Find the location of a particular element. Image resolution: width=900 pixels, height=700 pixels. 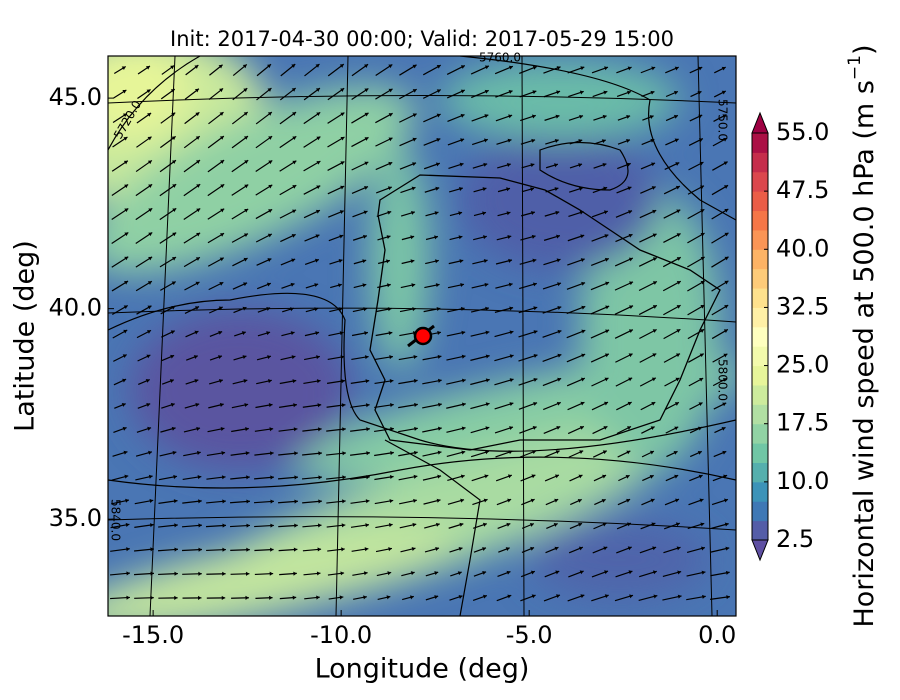

colorbar-band is located at coordinates (760, 433).